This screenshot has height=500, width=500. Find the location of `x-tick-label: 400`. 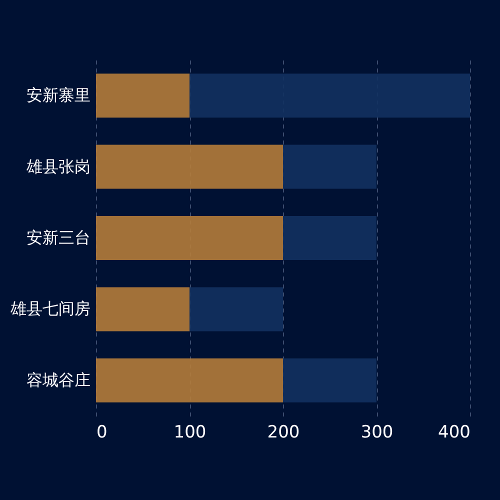

x-tick-label: 400 is located at coordinates (454, 432).